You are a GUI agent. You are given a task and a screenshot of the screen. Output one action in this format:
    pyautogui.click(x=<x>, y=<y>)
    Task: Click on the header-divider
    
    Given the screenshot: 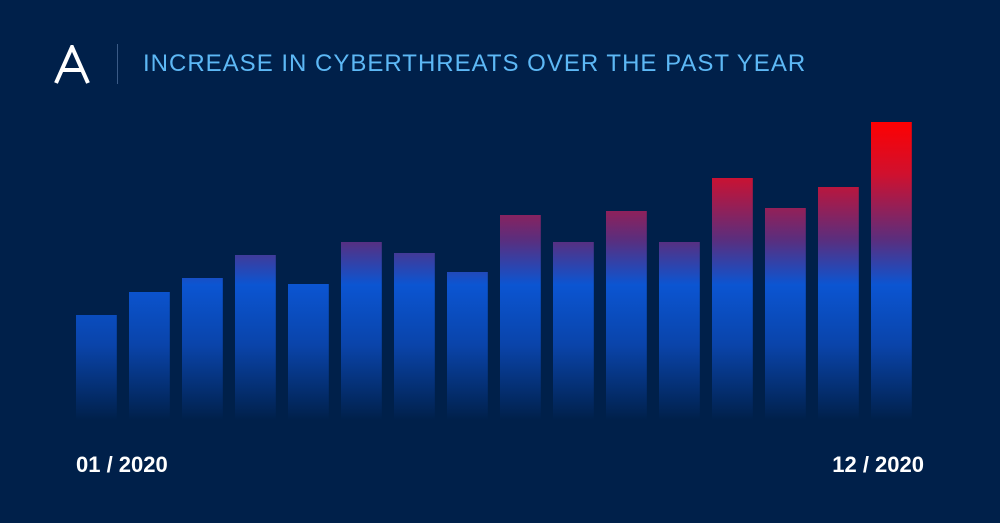 What is the action you would take?
    pyautogui.click(x=117, y=64)
    